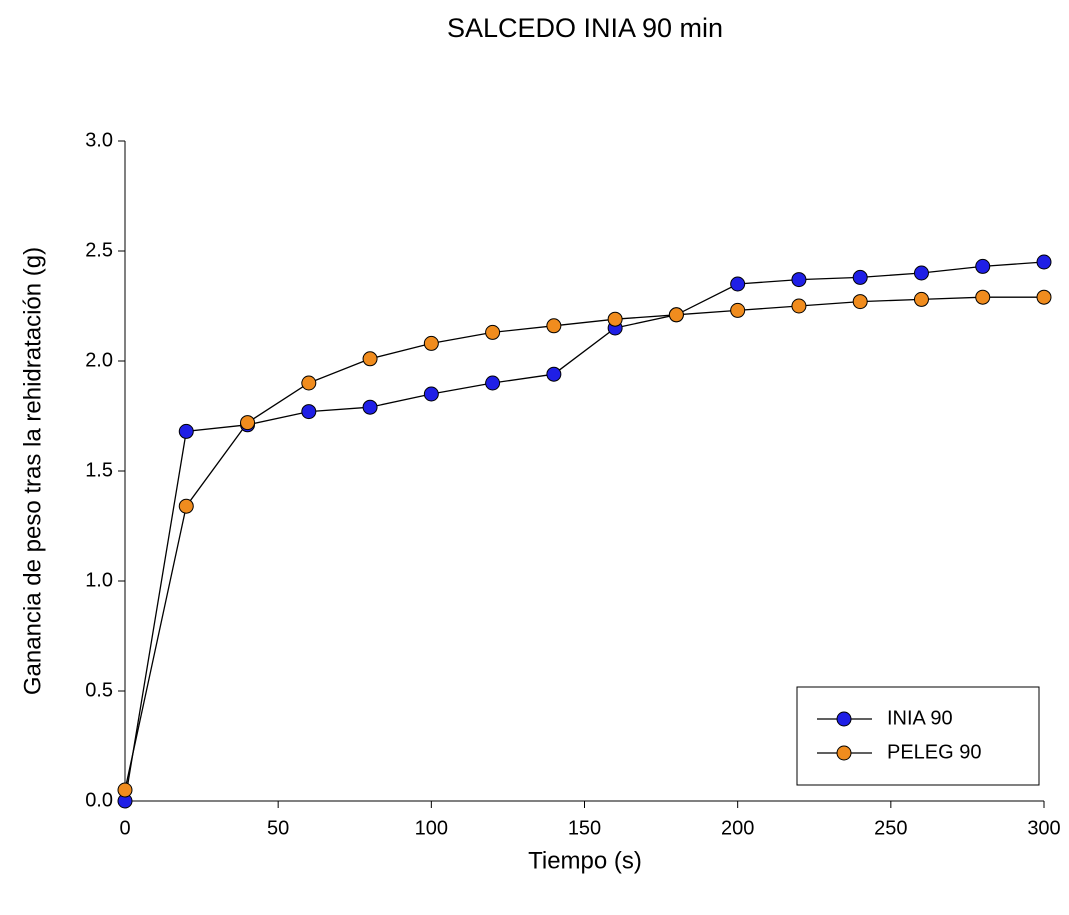 This screenshot has height=915, width=1069. I want to click on x-tick-label: 0, so click(124, 828).